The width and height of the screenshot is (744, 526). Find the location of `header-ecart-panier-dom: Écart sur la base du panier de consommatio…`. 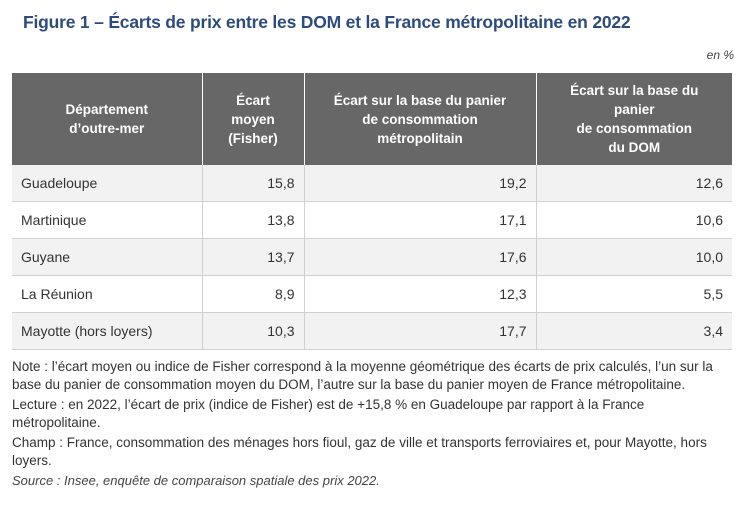

header-ecart-panier-dom: Écart sur la base du panier de consommatio… is located at coordinates (634, 119).